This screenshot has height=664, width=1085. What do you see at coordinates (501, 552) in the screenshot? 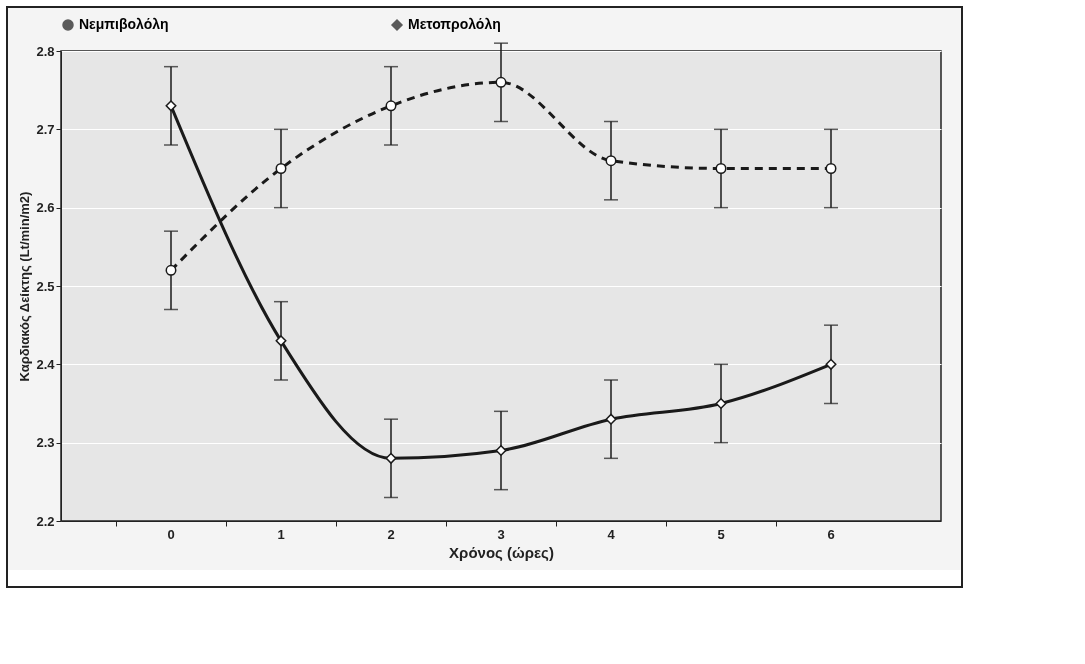
I see `x-axis-title: Χρόνος (ώρες)` at bounding box center [501, 552].